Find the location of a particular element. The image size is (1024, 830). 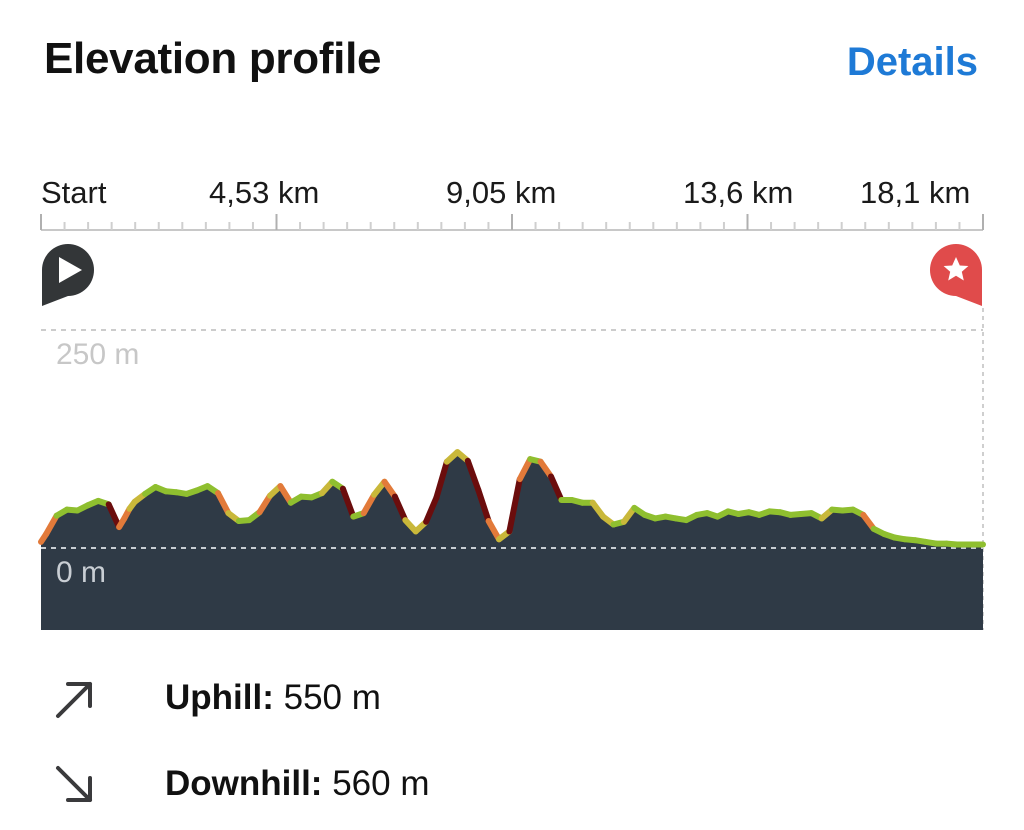

downhill-text: Downhill: 560 m is located at coordinates (297, 784).